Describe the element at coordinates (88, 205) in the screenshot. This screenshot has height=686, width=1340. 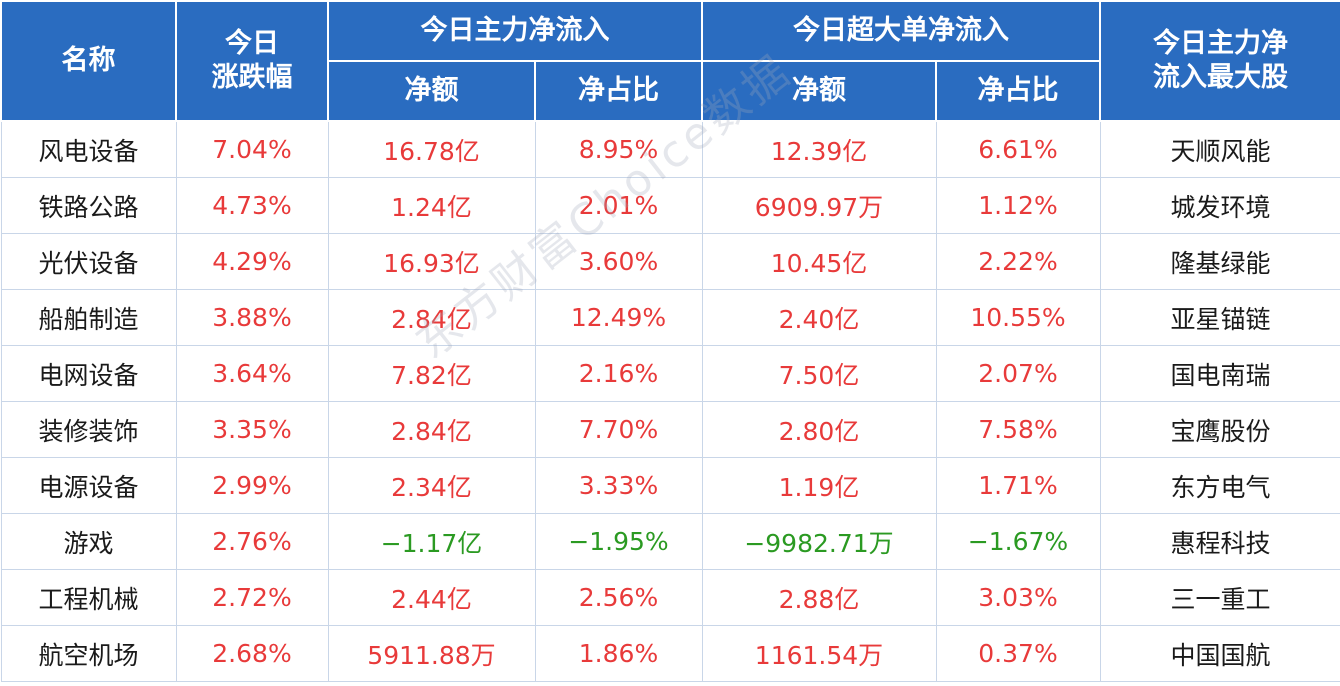
I see `sector-name: 铁路公路` at that location.